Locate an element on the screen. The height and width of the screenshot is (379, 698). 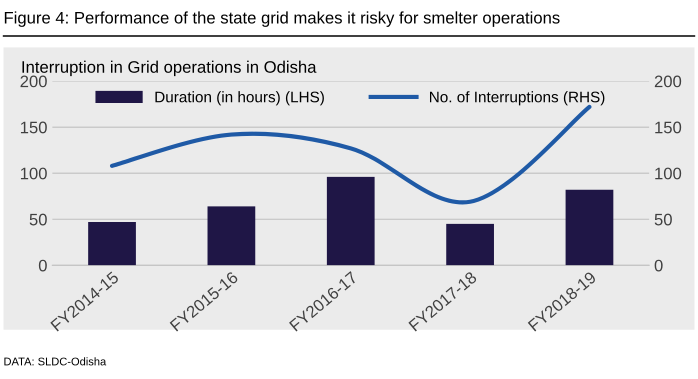
legend-label: Duration (in hours) (LHS) is located at coordinates (239, 98).